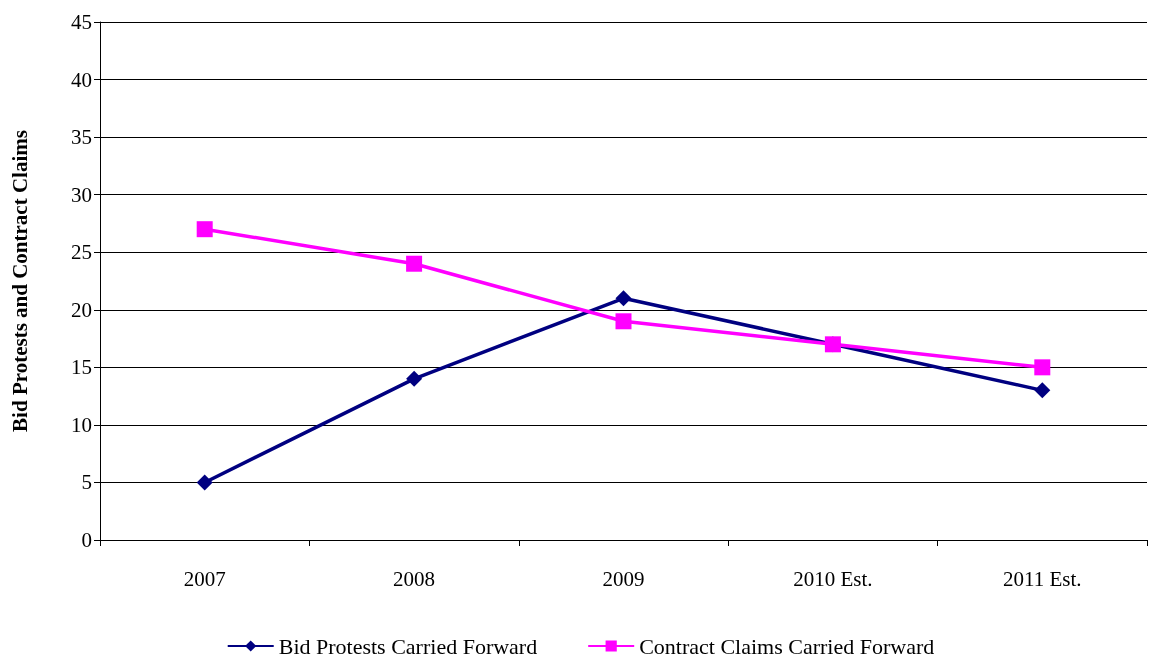 Image resolution: width=1161 pixels, height=664 pixels. I want to click on y-tick-label: 10, so click(81, 424).